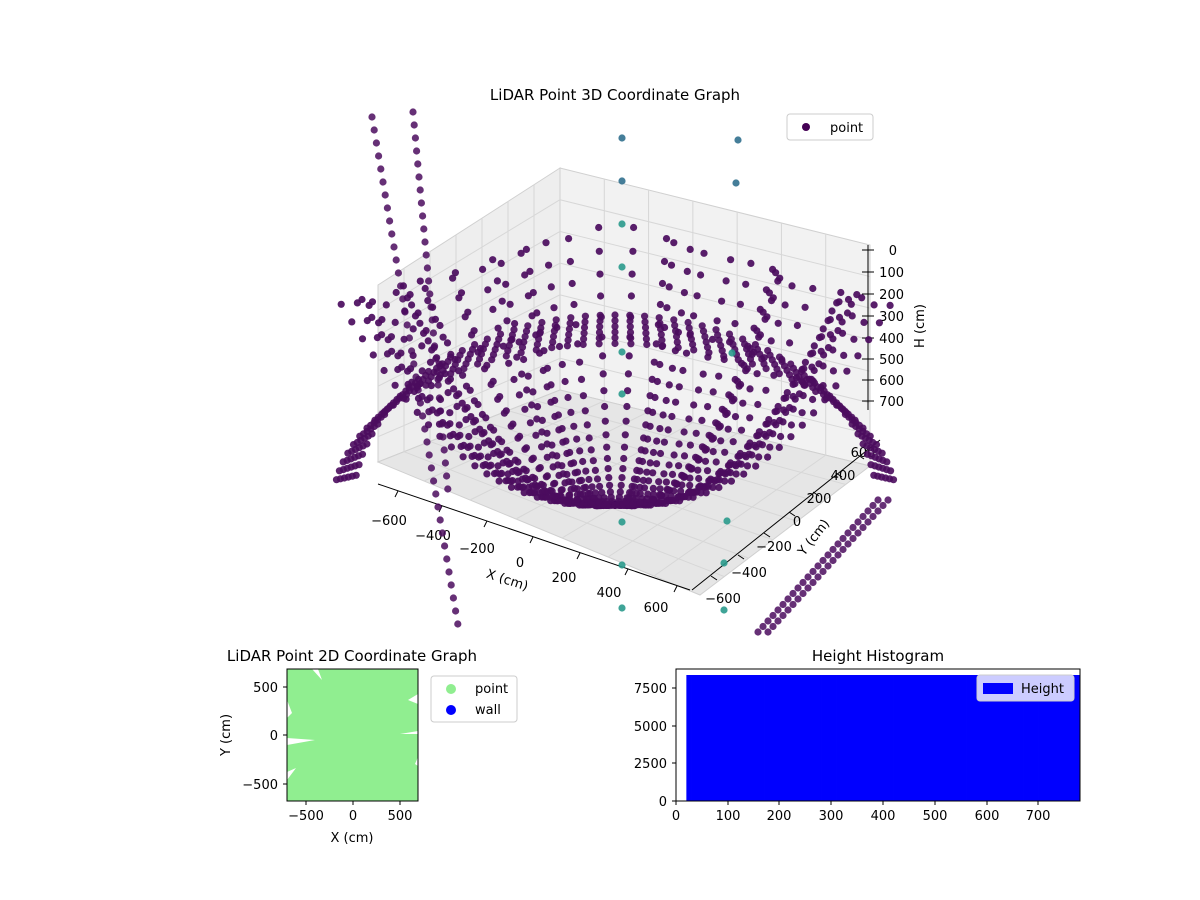 The height and width of the screenshot is (900, 1200). What do you see at coordinates (861, 812) in the screenshot?
I see `histogram-x-ticks: 0 100 200 300 400 500 600 700` at bounding box center [861, 812].